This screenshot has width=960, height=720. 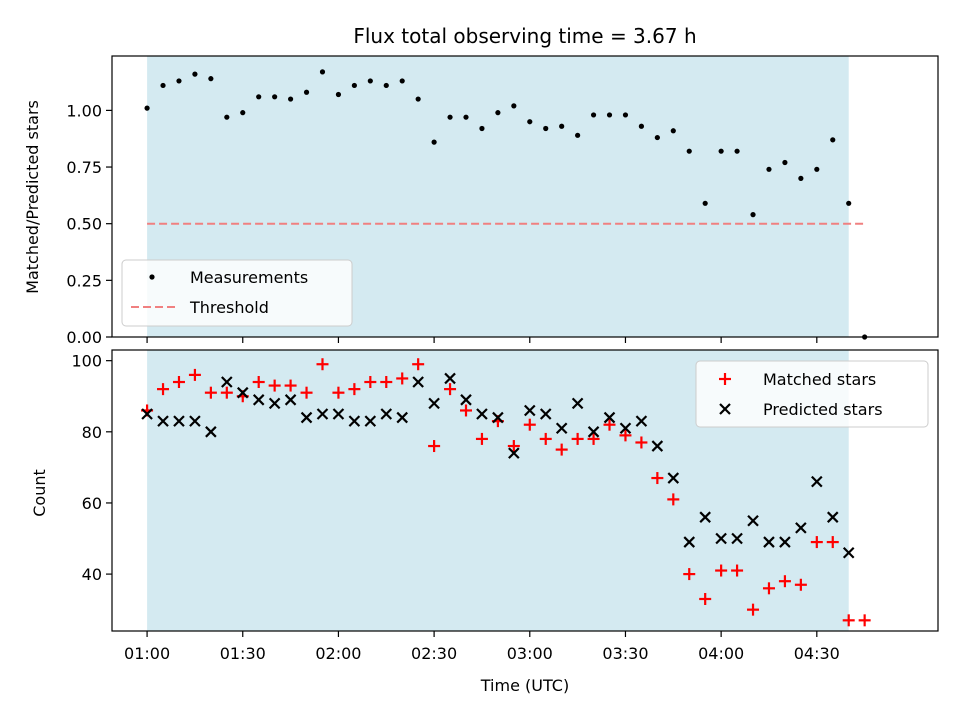 What do you see at coordinates (823, 409) in the screenshot?
I see `legend-predicted-label: Predicted stars` at bounding box center [823, 409].